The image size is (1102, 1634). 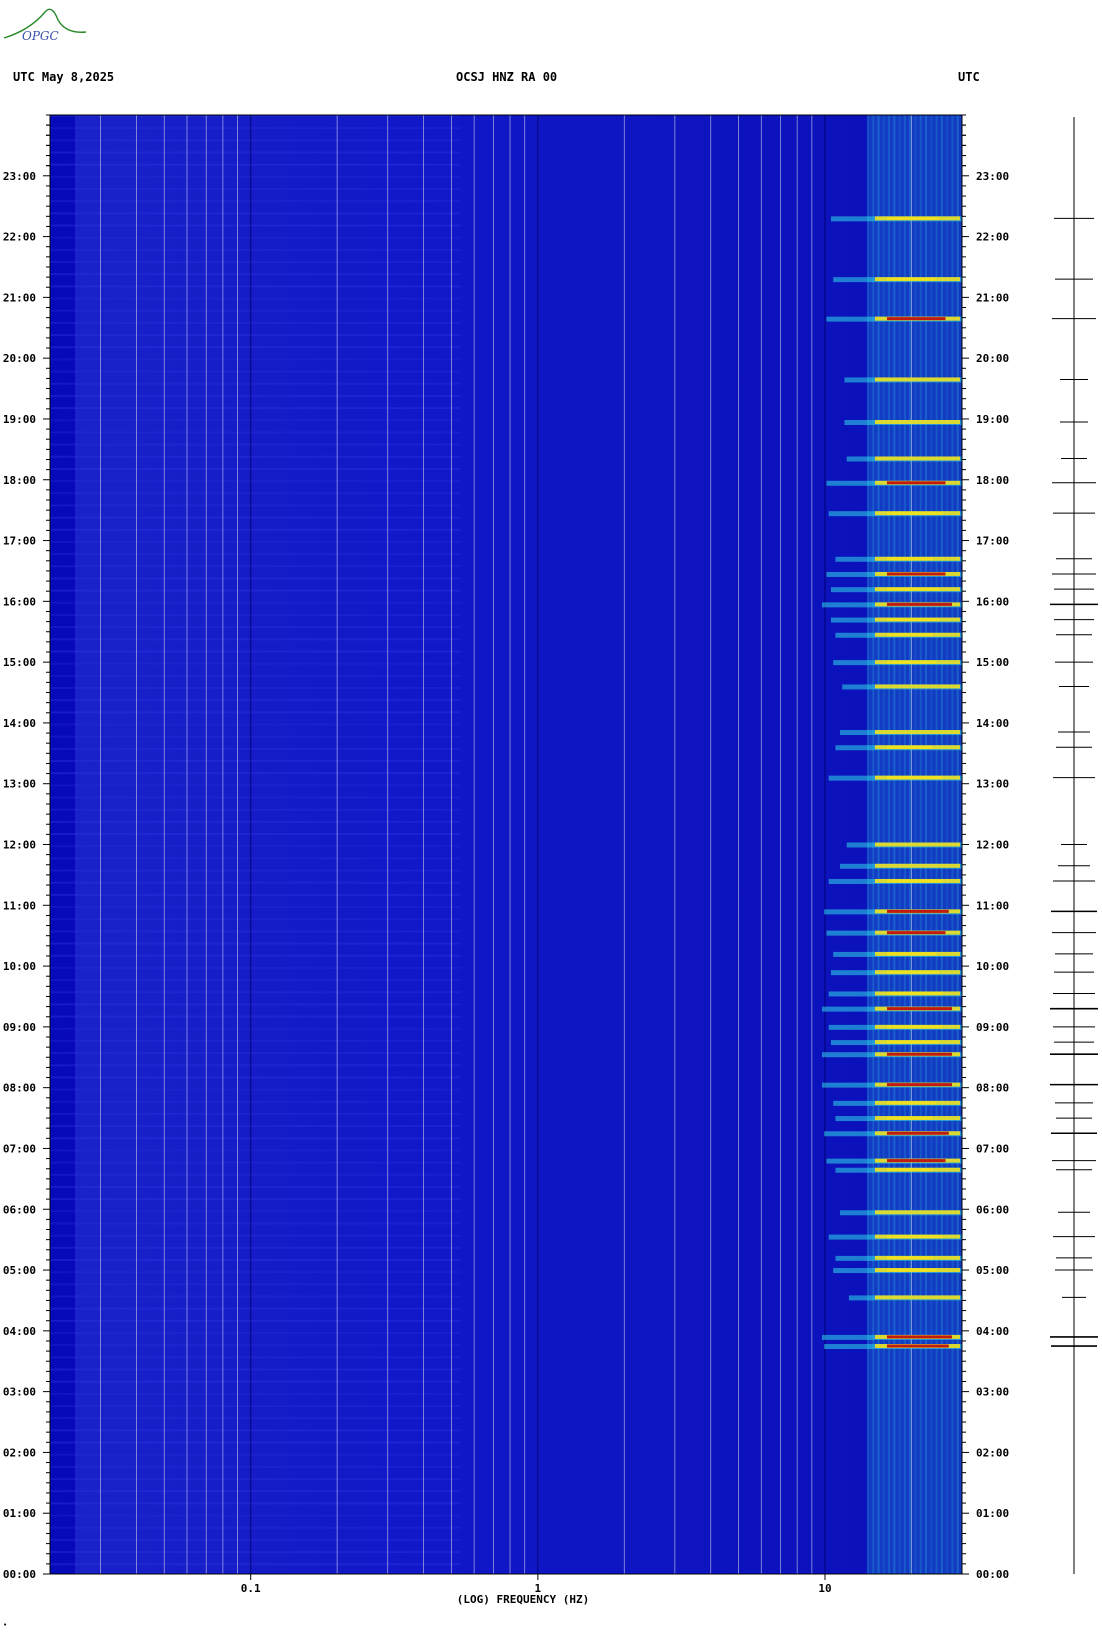 What do you see at coordinates (992, 601) in the screenshot?
I see `y-tick-label-right: 16:00` at bounding box center [992, 601].